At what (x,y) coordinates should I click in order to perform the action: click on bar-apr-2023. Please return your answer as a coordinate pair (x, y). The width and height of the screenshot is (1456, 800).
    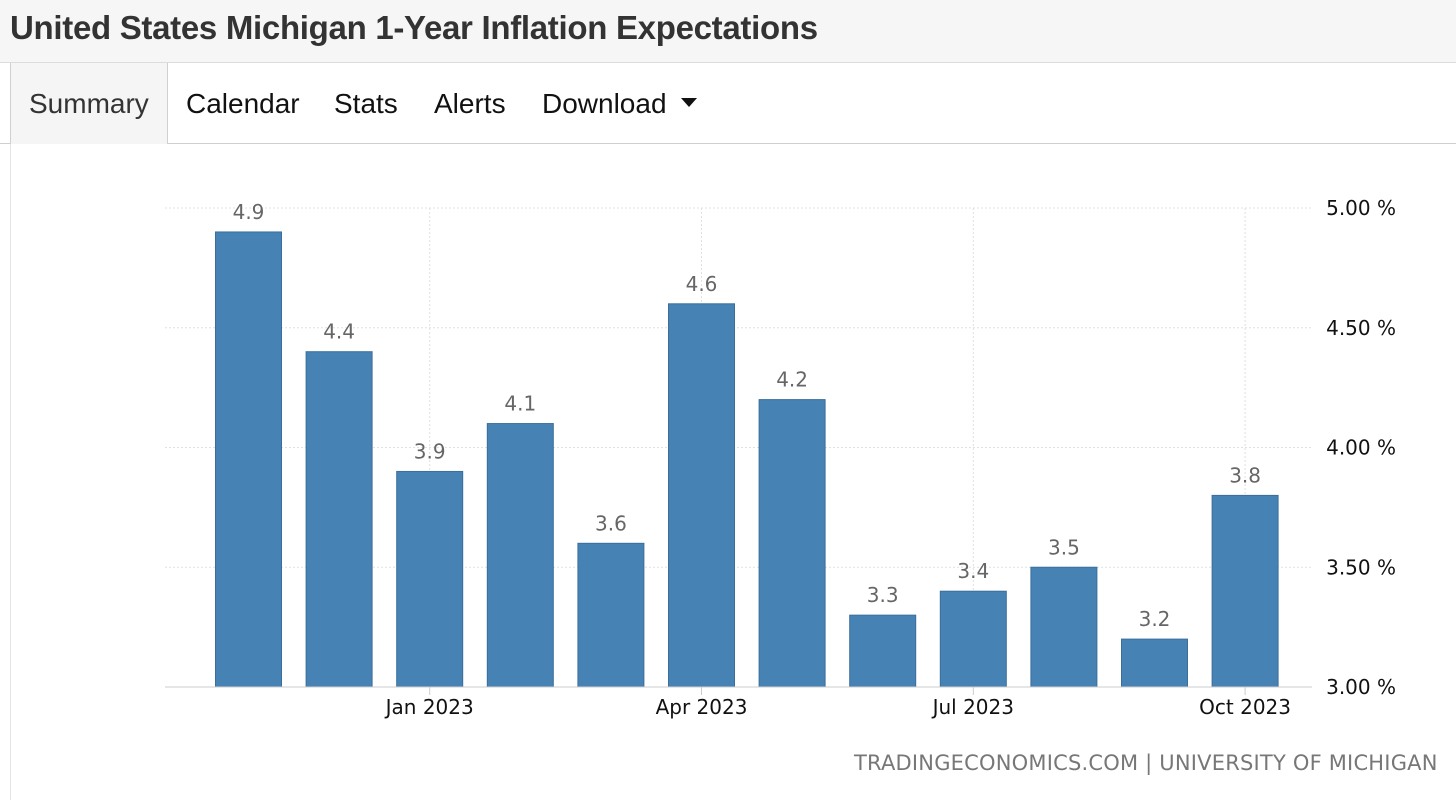
    Looking at the image, I should click on (701, 495).